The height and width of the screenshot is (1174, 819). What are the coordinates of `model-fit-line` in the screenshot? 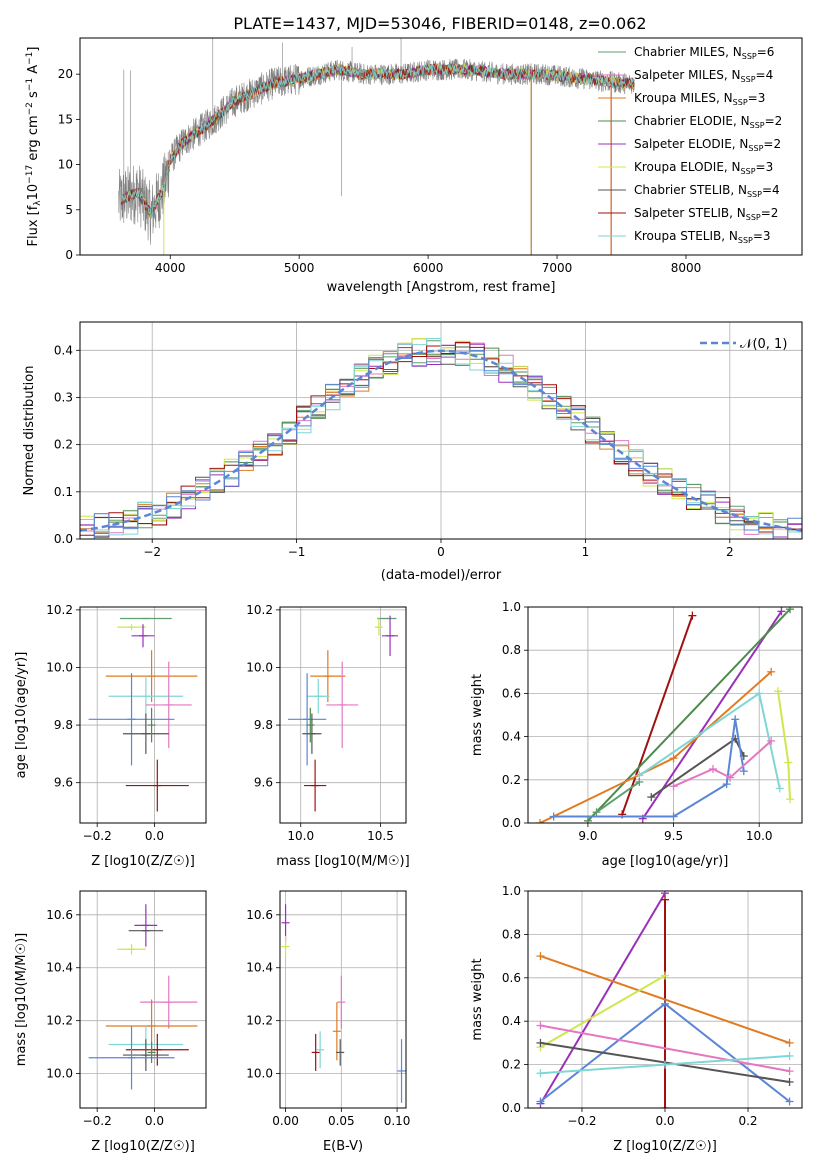 It's located at (377, 140).